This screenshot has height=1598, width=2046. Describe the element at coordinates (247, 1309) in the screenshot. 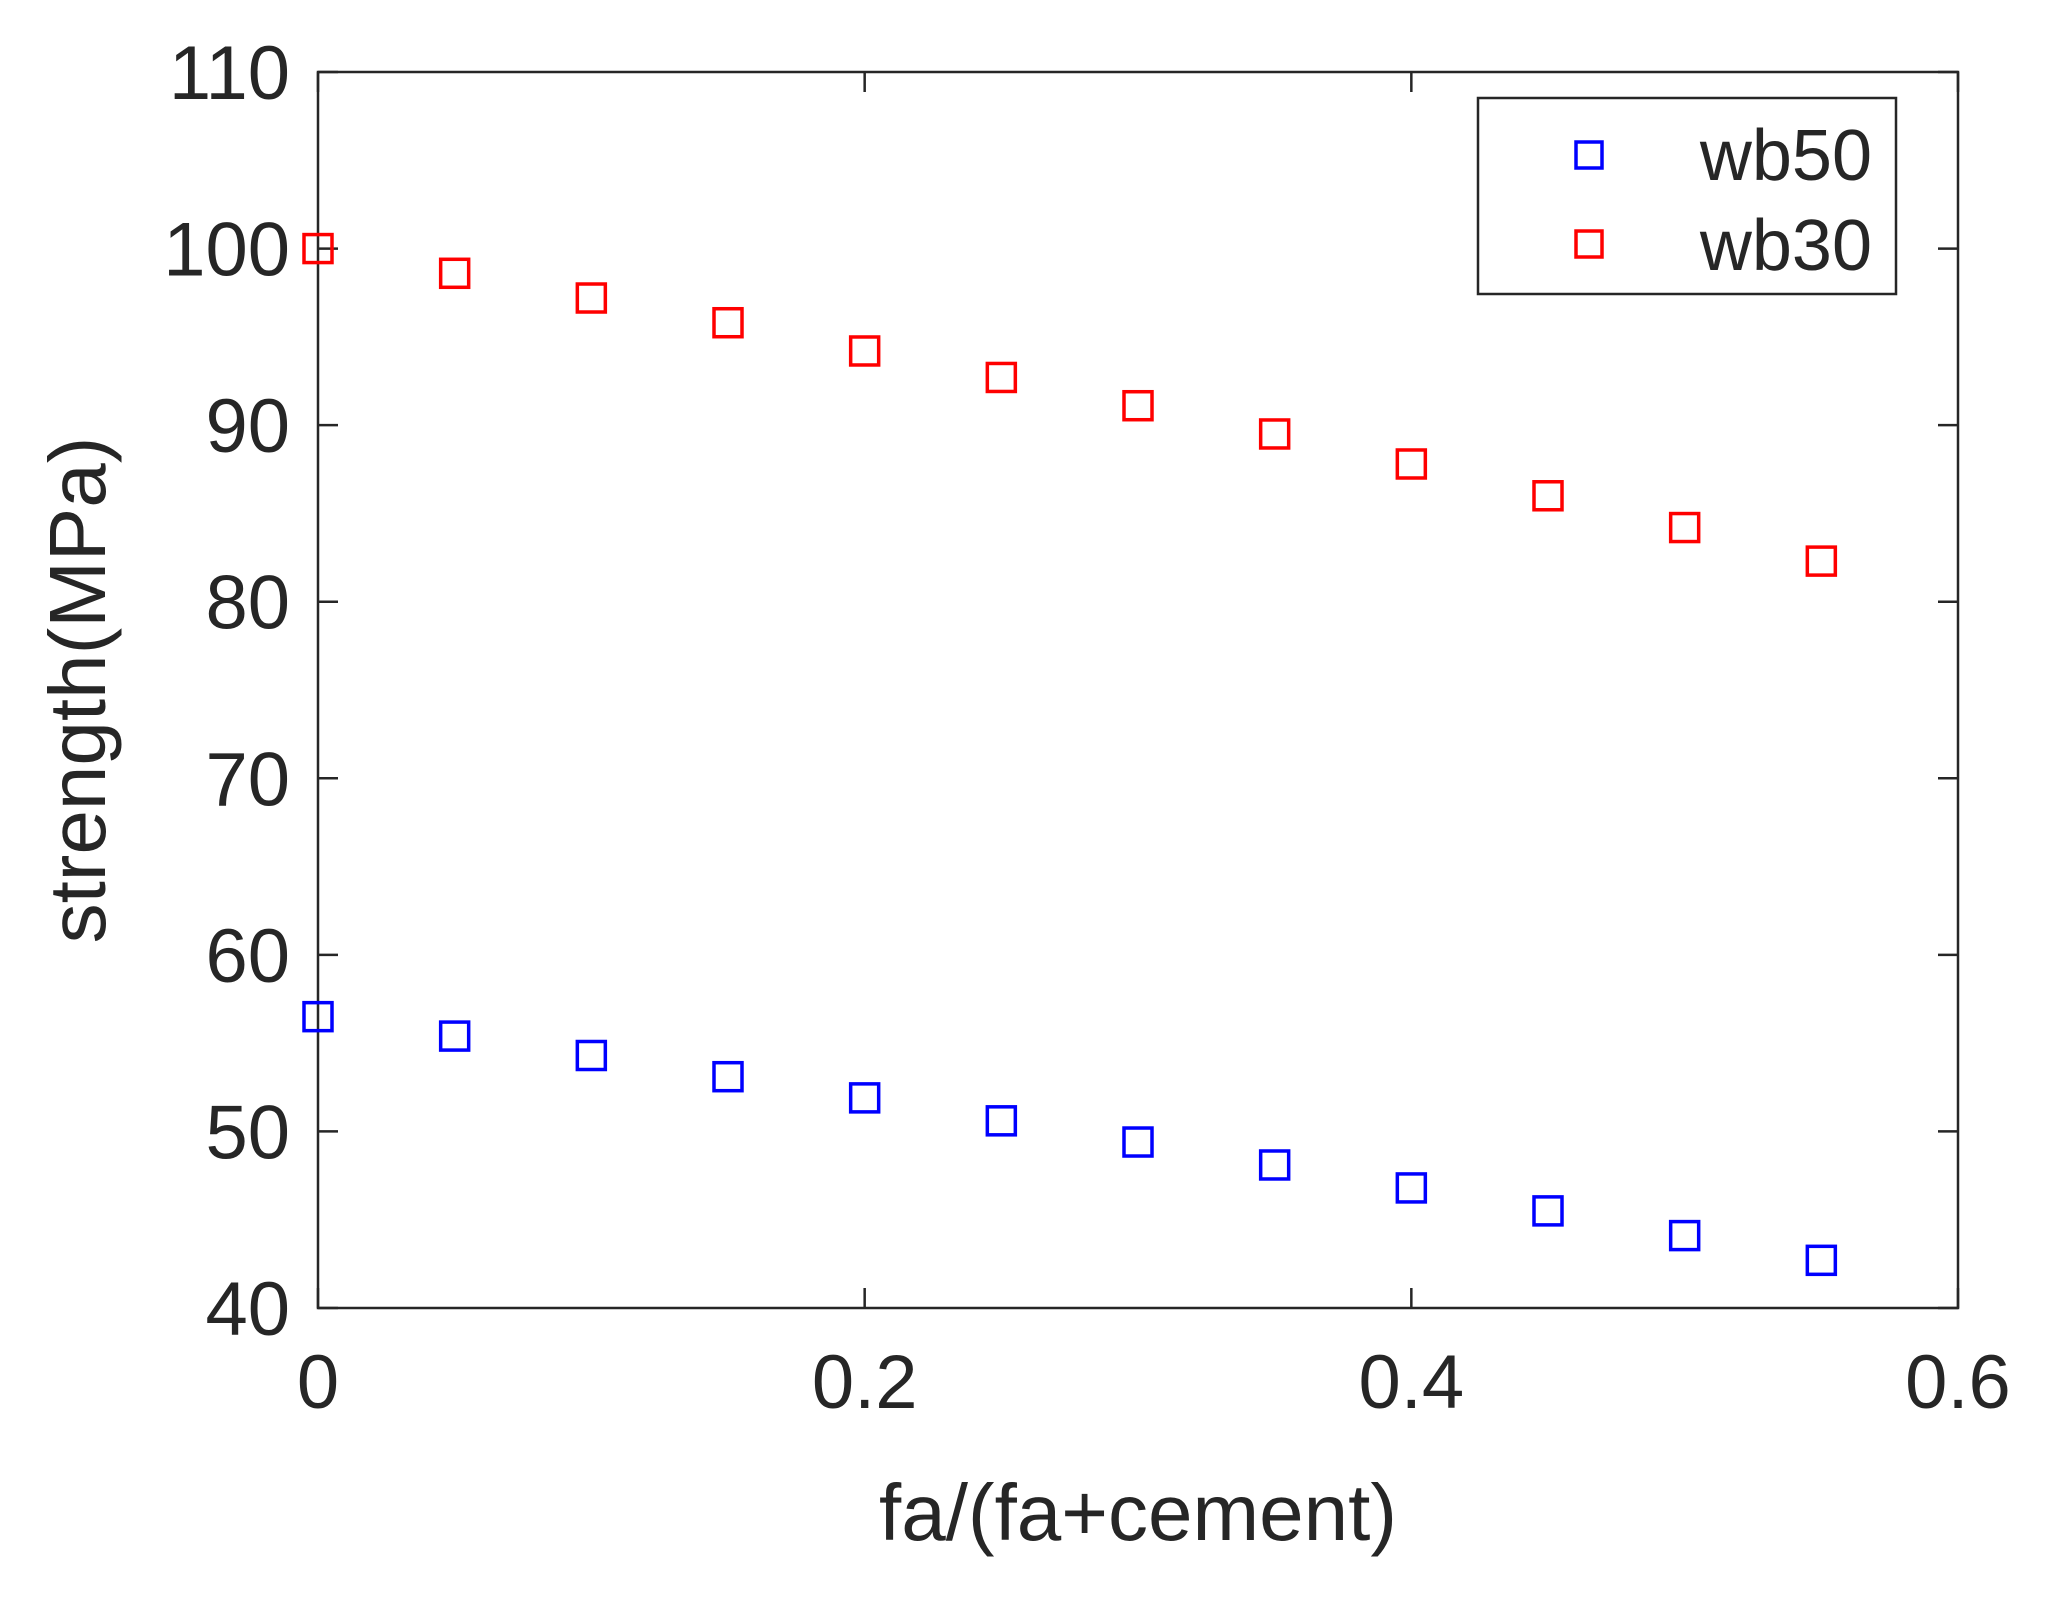

I see `y-tick-label: 40` at that location.